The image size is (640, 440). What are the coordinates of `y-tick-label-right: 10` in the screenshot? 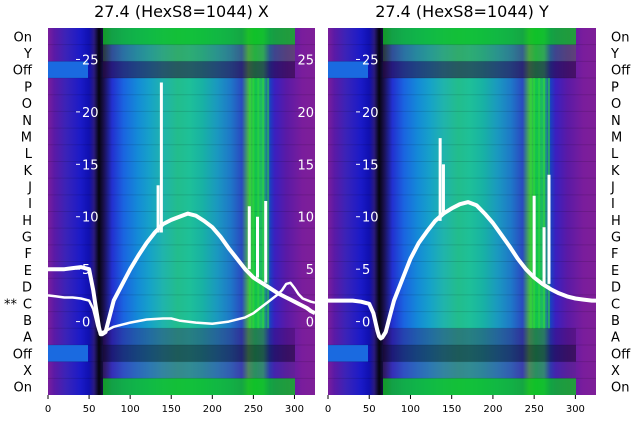 It's located at (305, 218).